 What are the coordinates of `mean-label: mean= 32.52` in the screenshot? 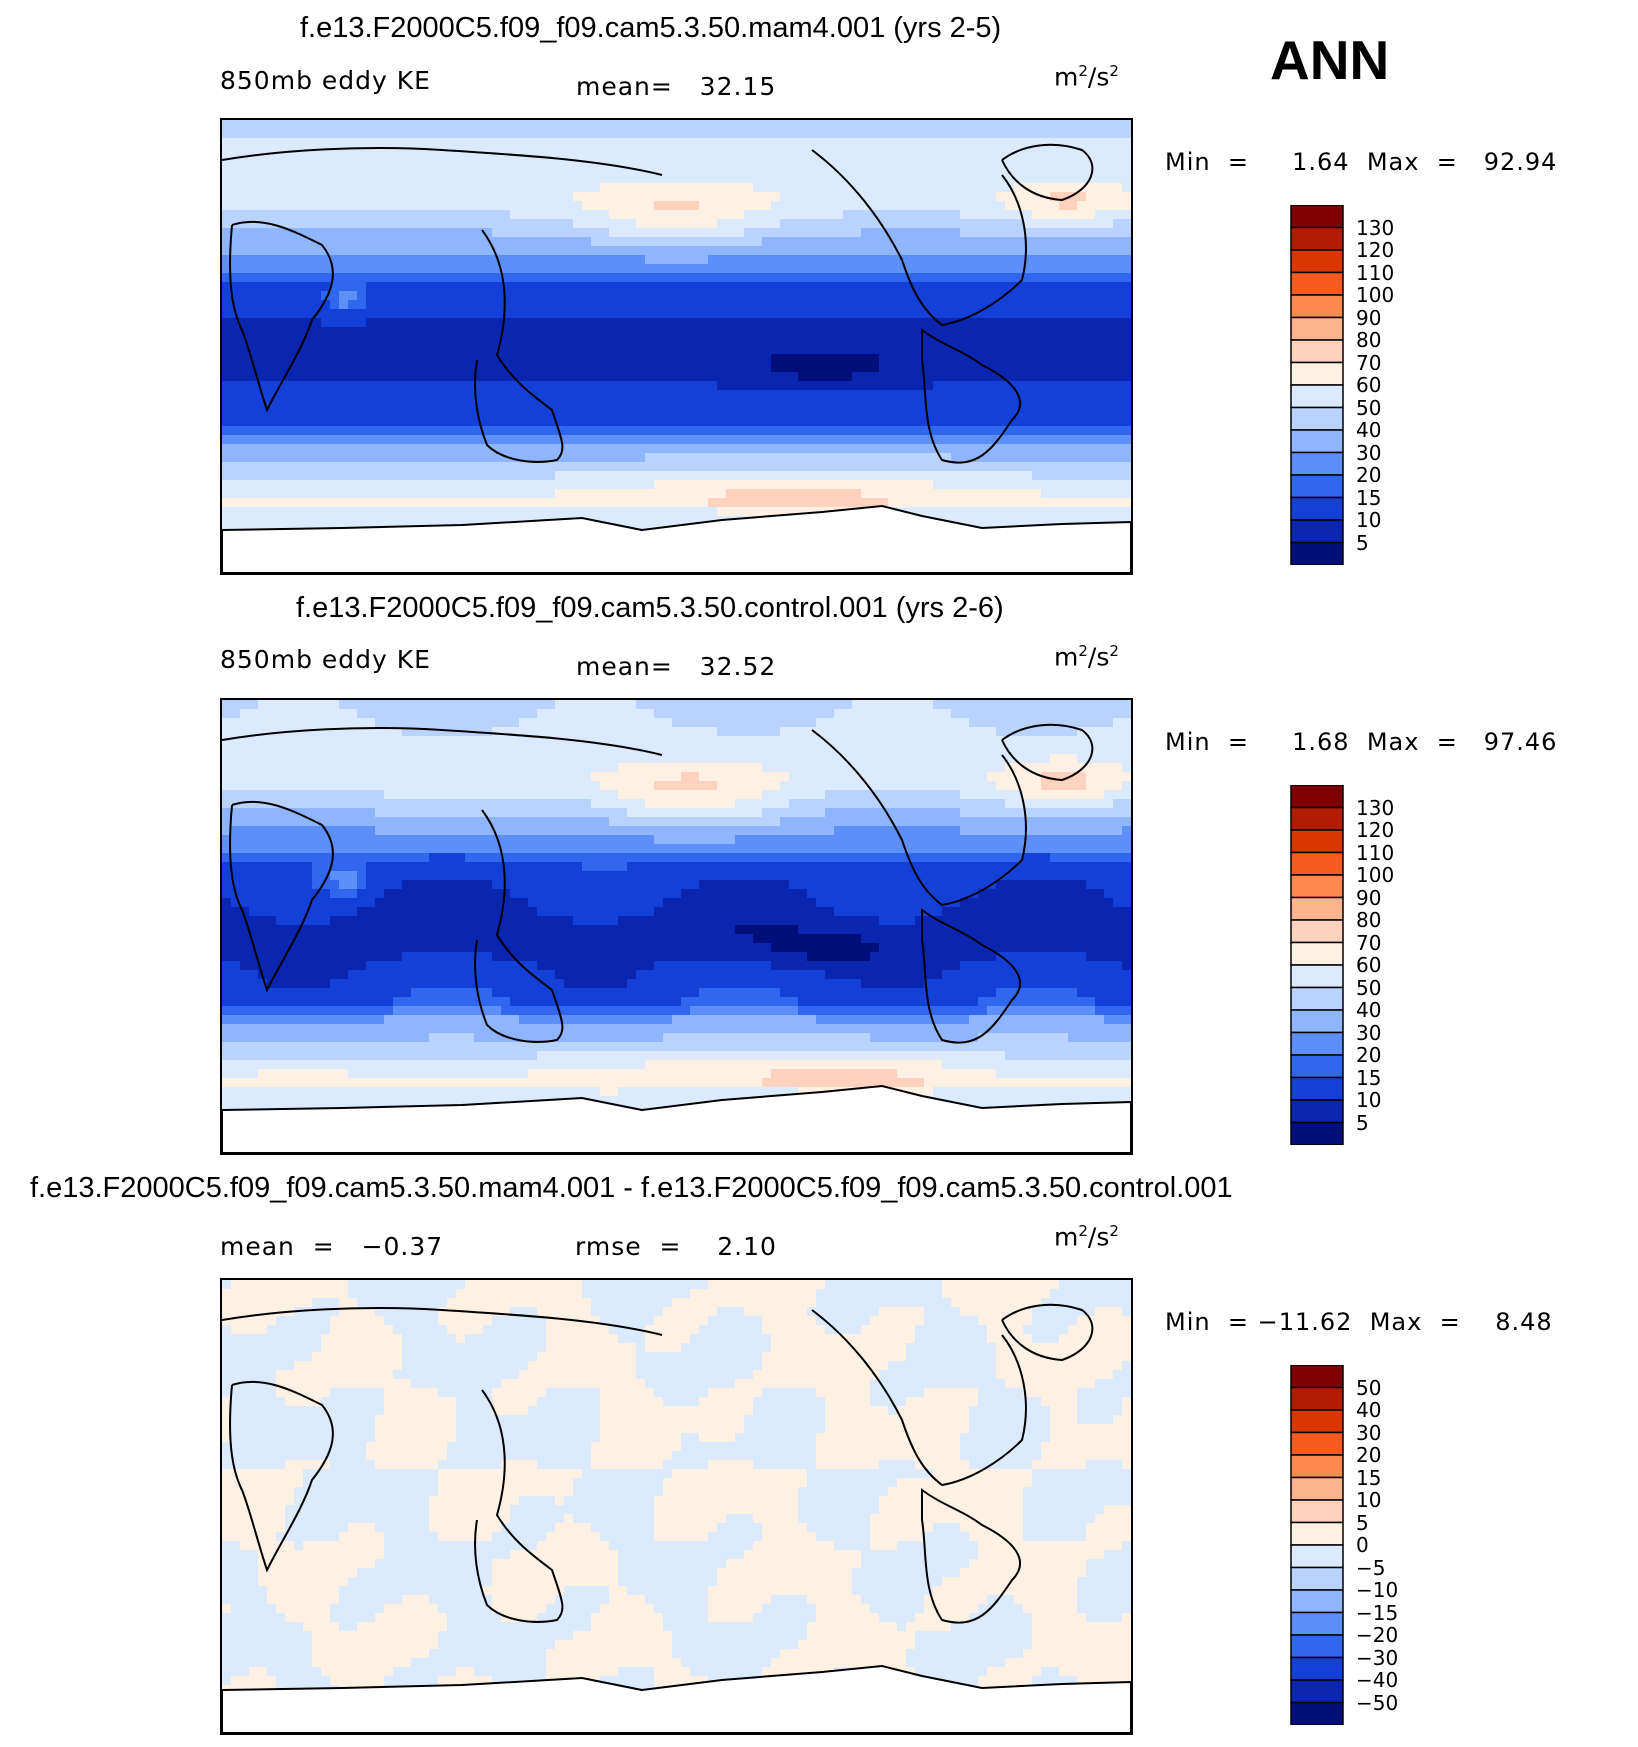 It's located at (676, 666).